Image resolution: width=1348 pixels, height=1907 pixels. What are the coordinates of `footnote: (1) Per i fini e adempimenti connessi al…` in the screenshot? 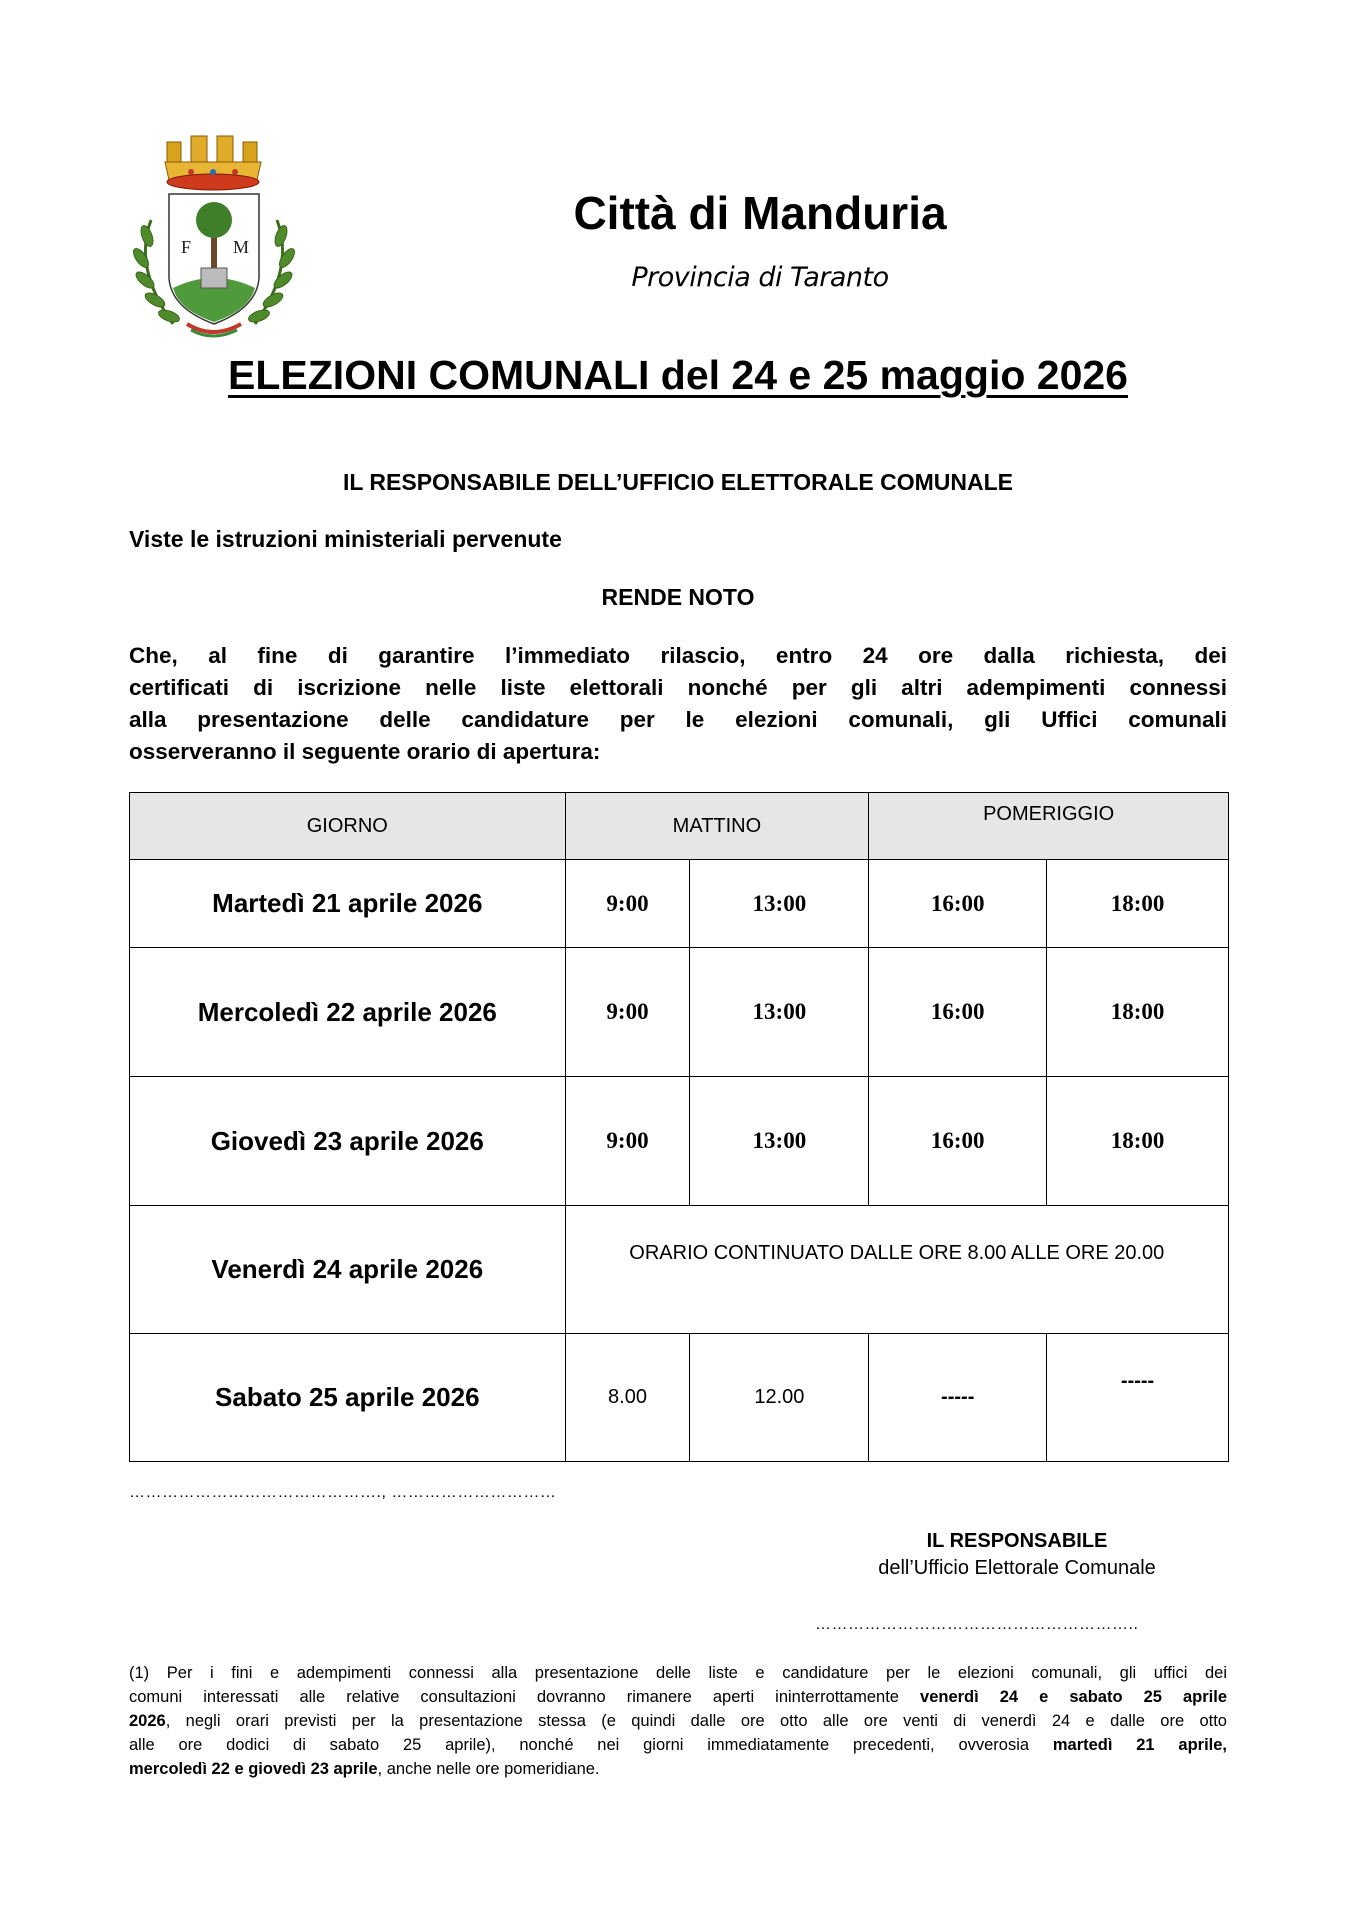 It's located at (678, 1721).